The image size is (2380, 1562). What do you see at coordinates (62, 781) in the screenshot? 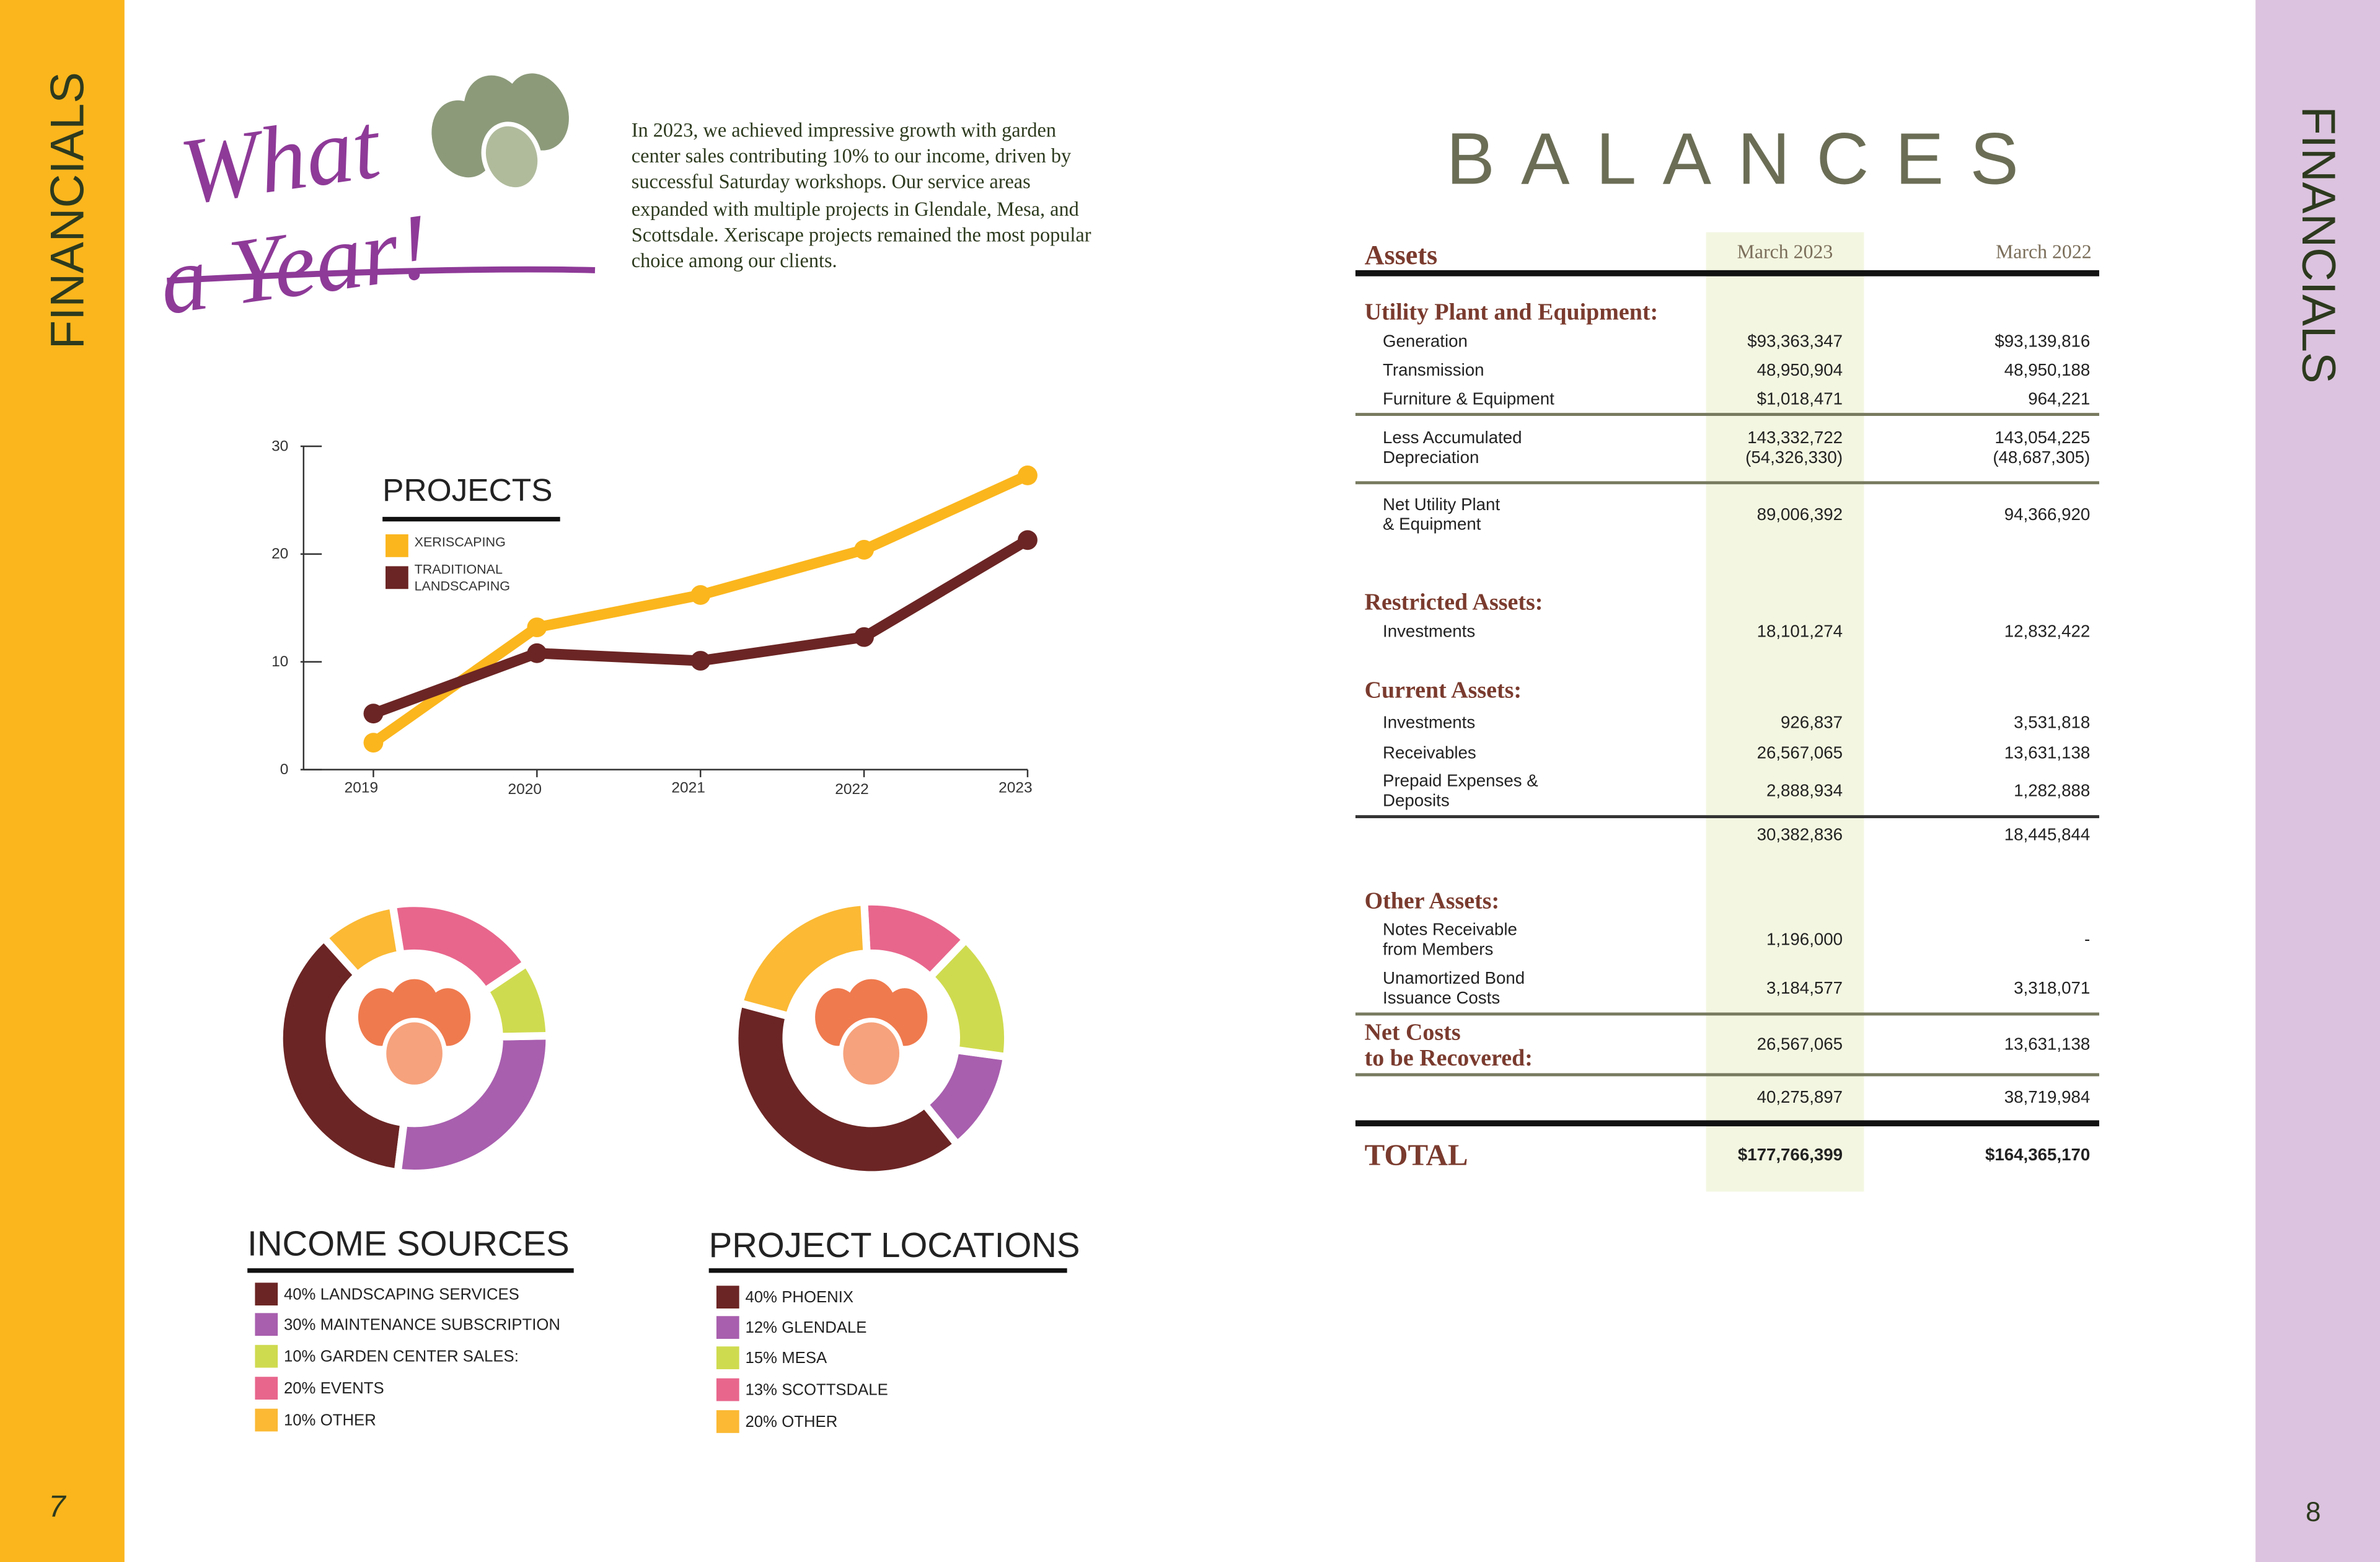
I see `left-band` at bounding box center [62, 781].